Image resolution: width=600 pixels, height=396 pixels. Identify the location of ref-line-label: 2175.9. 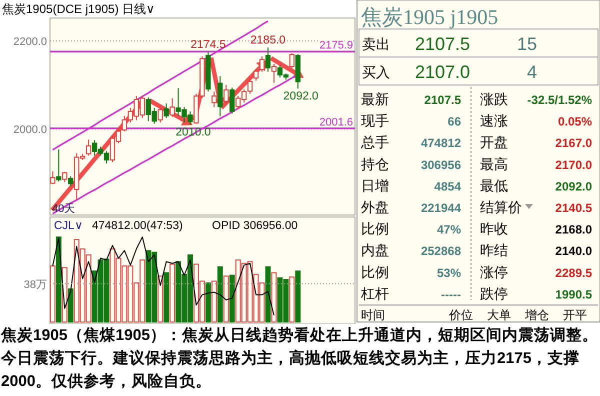
(336, 46).